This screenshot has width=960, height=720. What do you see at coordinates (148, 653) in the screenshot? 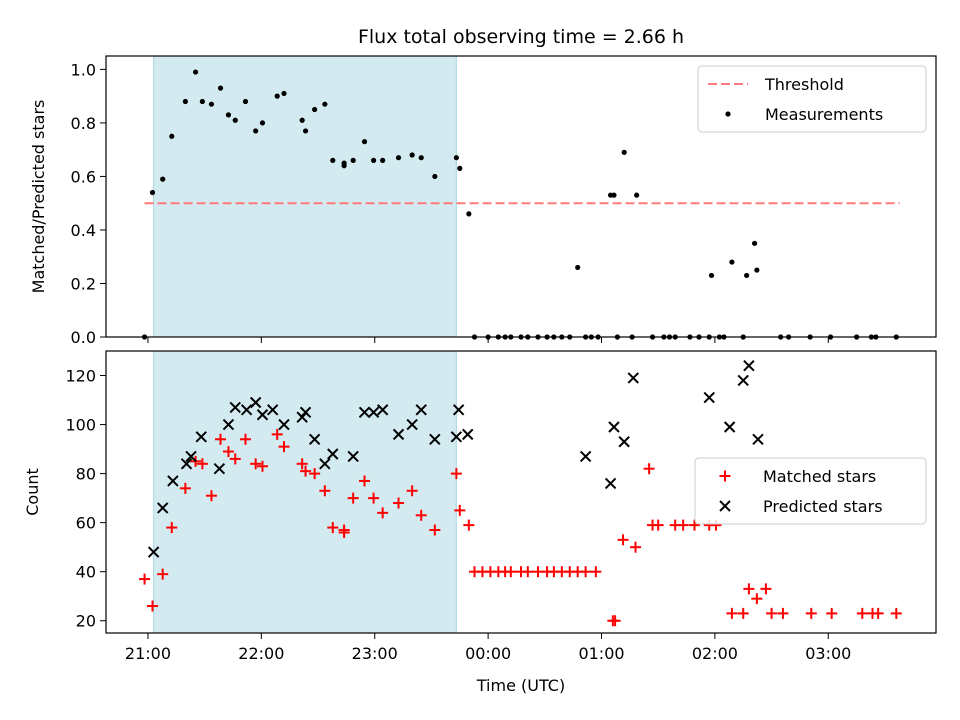
I see `x-tick-label: 21:00` at bounding box center [148, 653].